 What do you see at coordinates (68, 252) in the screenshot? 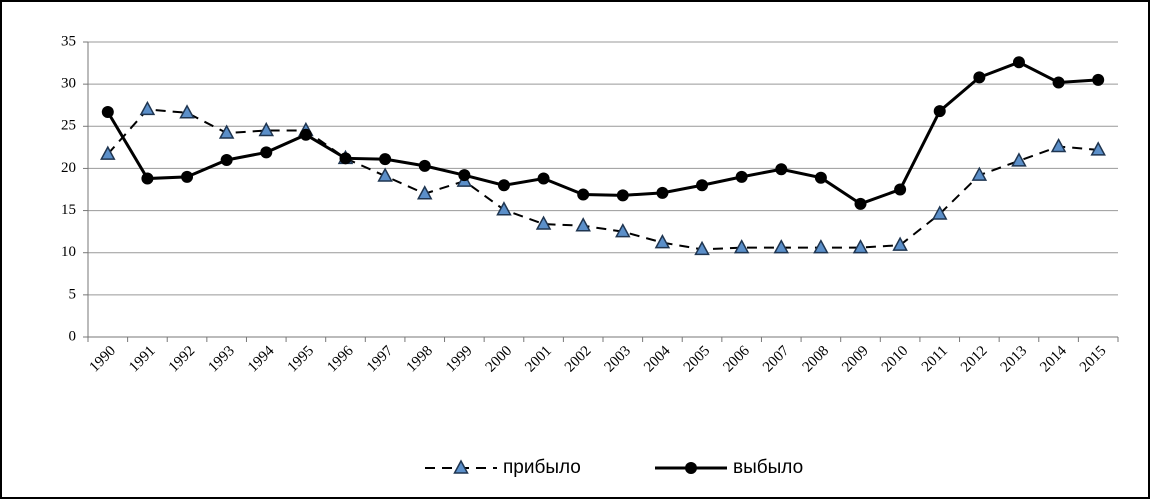
I see `y-tick-label: 10` at bounding box center [68, 252].